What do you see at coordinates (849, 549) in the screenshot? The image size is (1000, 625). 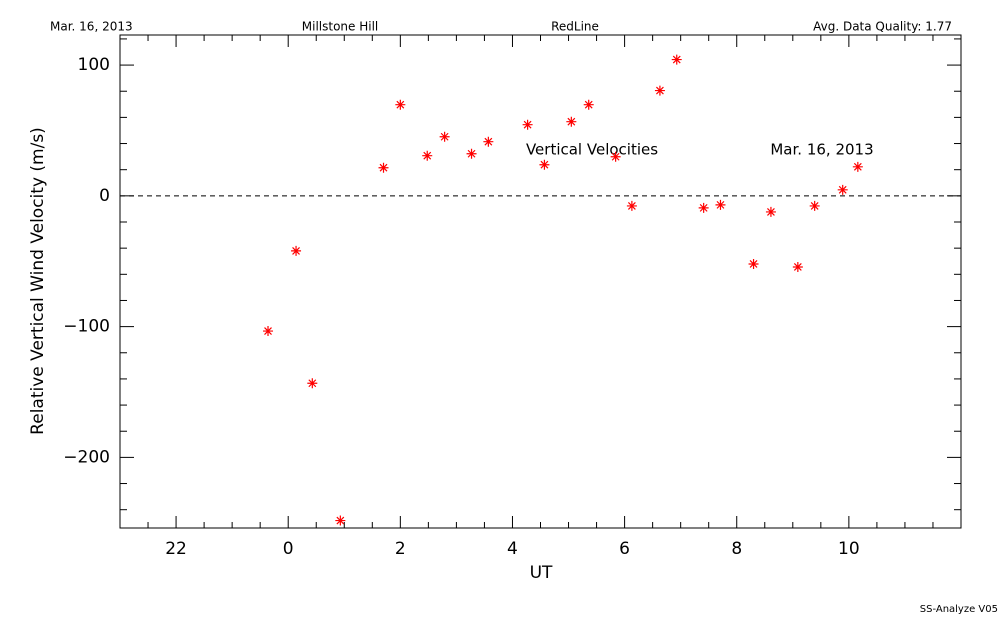 I see `x-tick-label: 10` at bounding box center [849, 549].